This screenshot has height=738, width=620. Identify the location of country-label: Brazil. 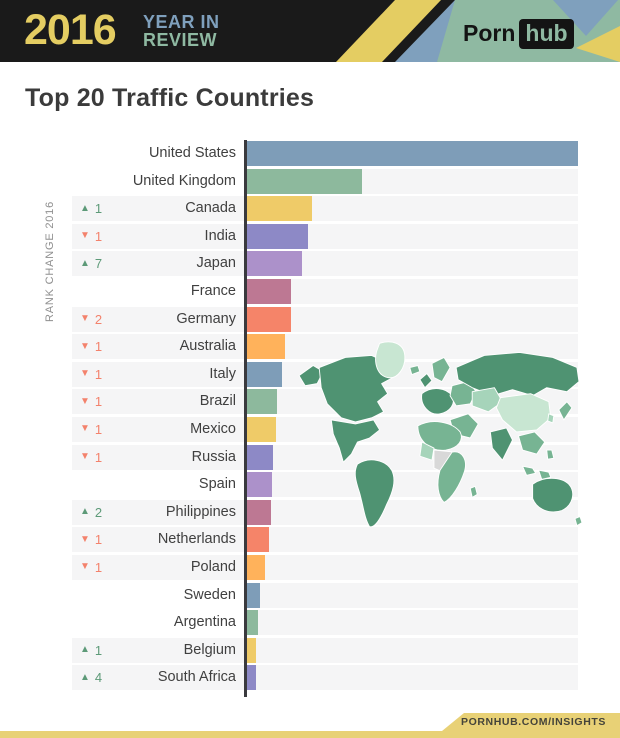
(217, 401).